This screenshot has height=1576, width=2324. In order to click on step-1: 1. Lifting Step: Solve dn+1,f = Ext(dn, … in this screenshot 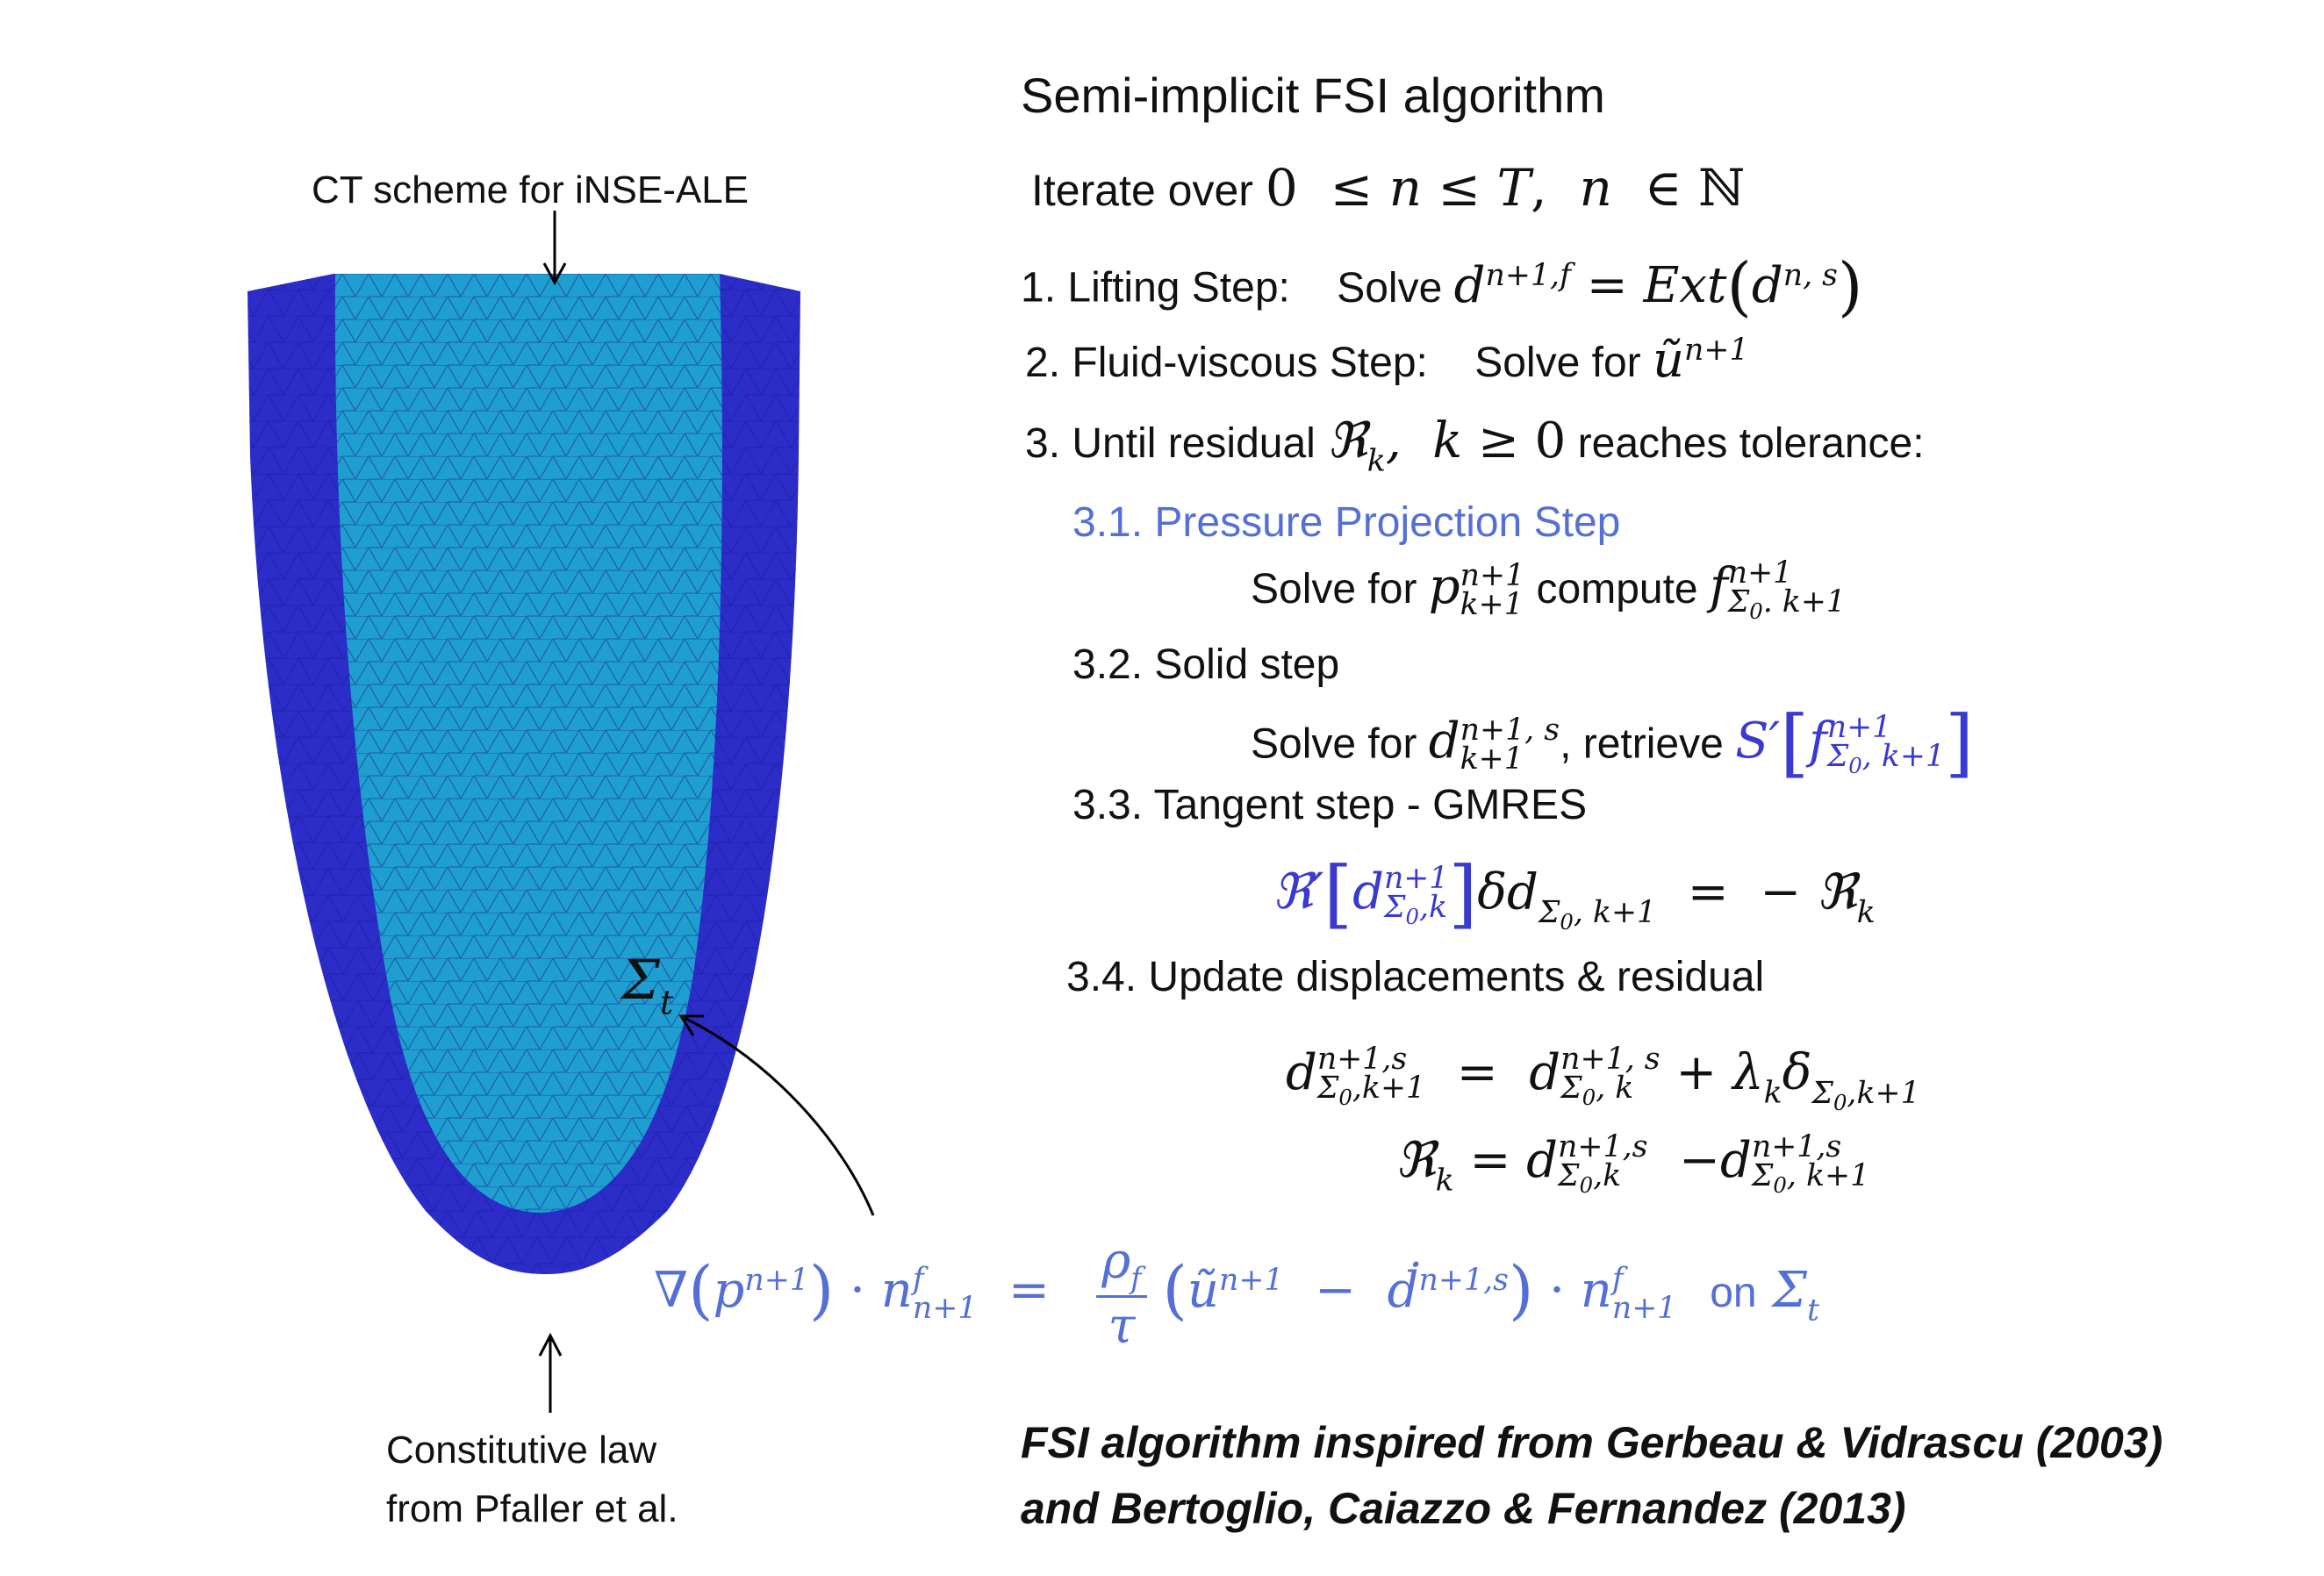, I will do `click(1442, 286)`.